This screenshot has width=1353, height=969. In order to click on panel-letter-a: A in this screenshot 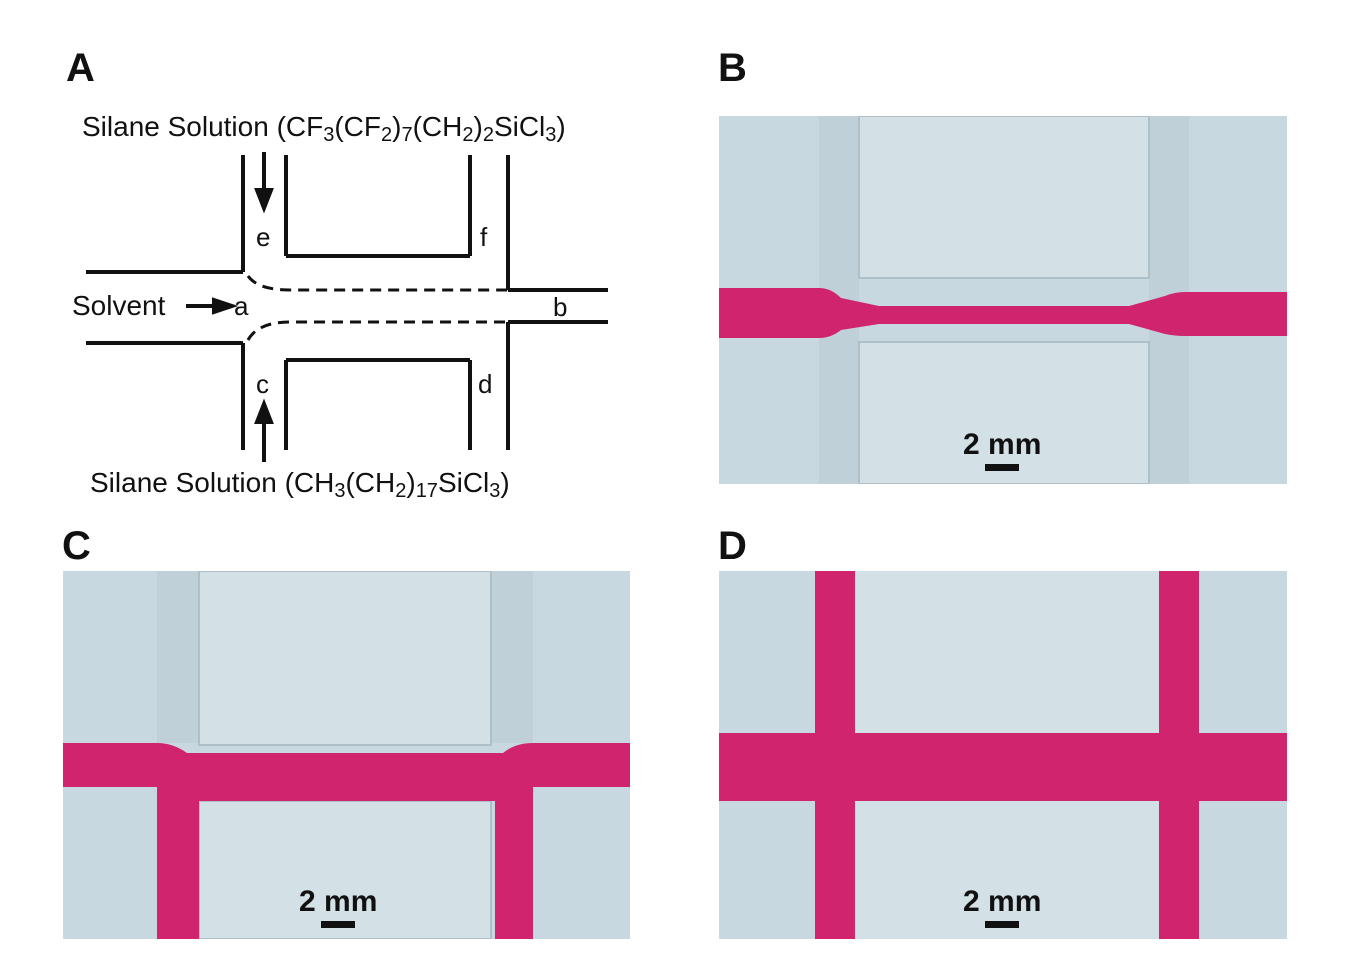, I will do `click(80, 68)`.